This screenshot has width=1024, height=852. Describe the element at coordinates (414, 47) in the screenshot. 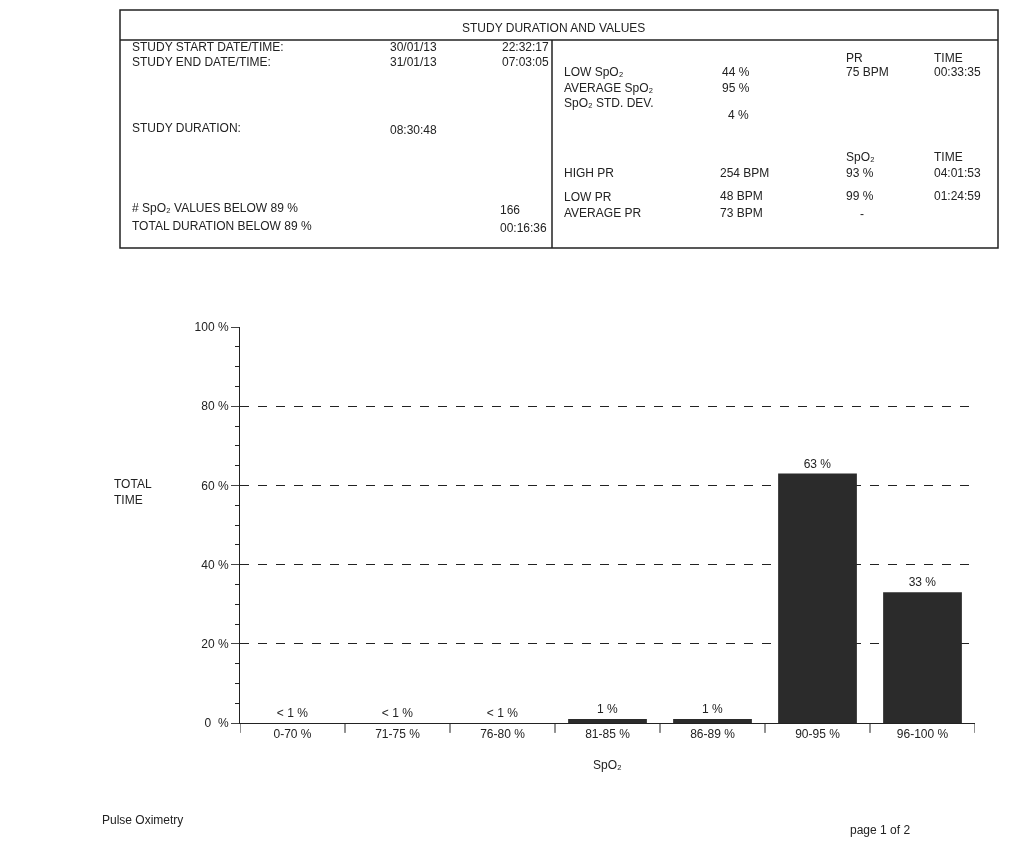

I see `text: 30/01/13` at that location.